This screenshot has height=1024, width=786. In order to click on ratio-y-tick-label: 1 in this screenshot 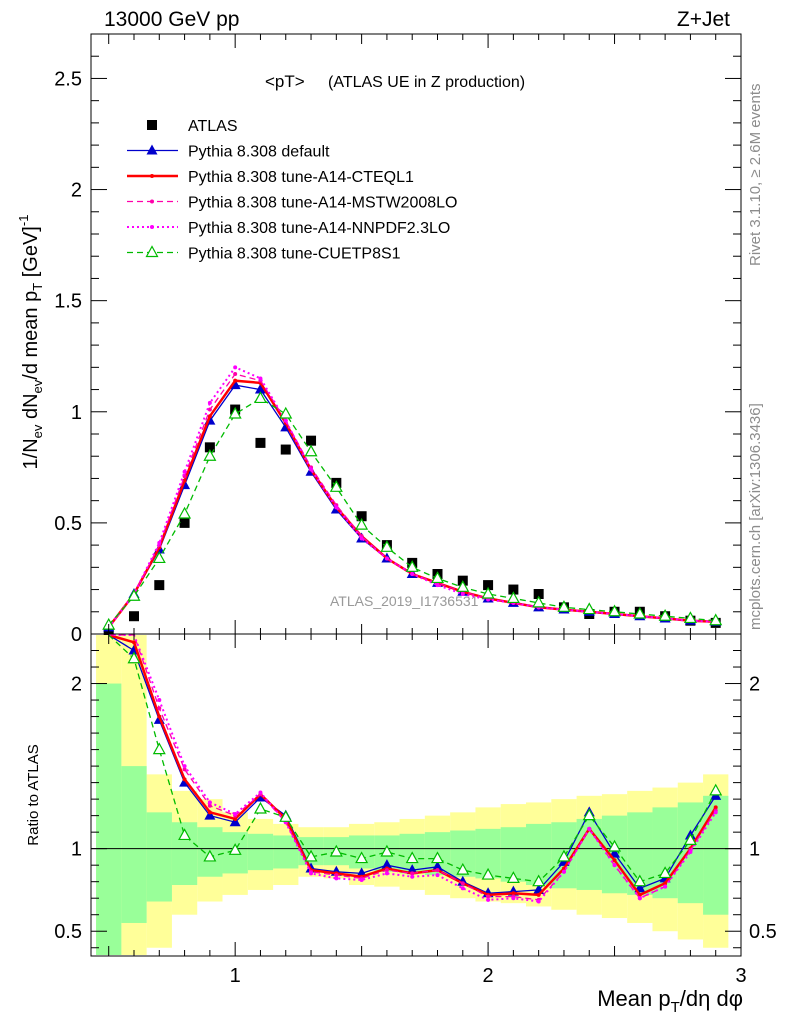, I will do `click(76, 850)`.